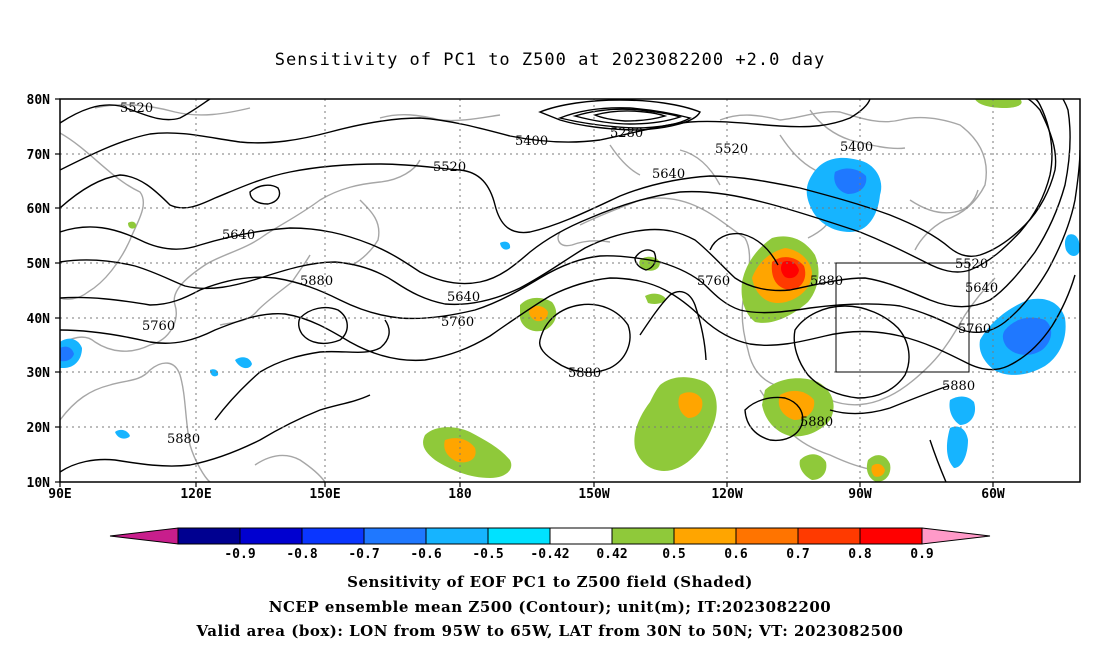  What do you see at coordinates (460, 494) in the screenshot?
I see `lon-label: 180` at bounding box center [460, 494].